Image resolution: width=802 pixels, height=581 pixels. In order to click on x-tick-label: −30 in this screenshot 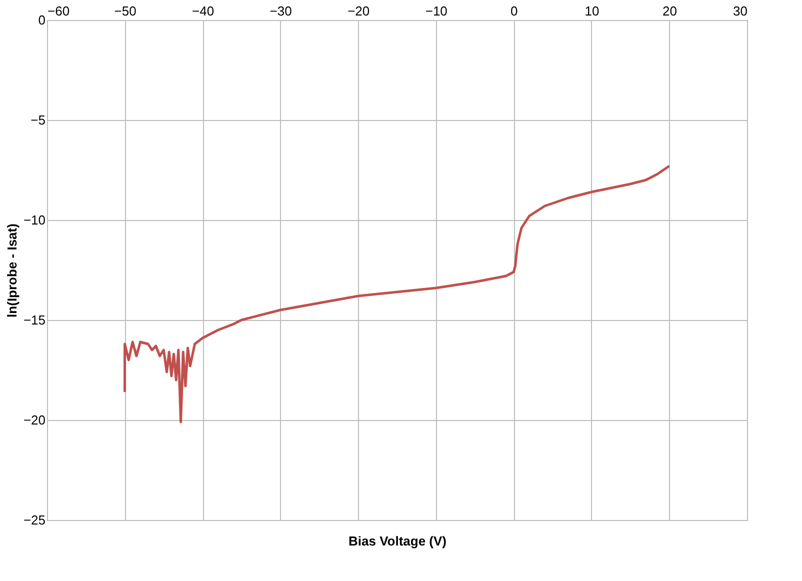, I will do `click(281, 11)`.